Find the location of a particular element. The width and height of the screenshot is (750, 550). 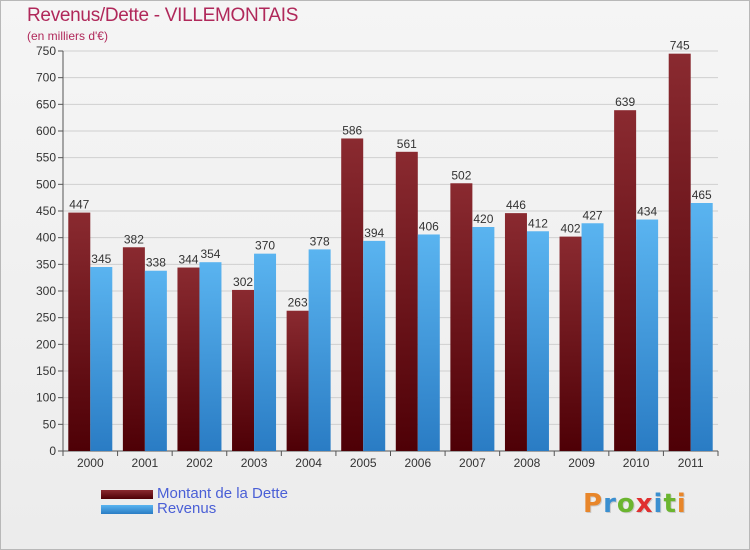

data-label: 465 is located at coordinates (702, 195).